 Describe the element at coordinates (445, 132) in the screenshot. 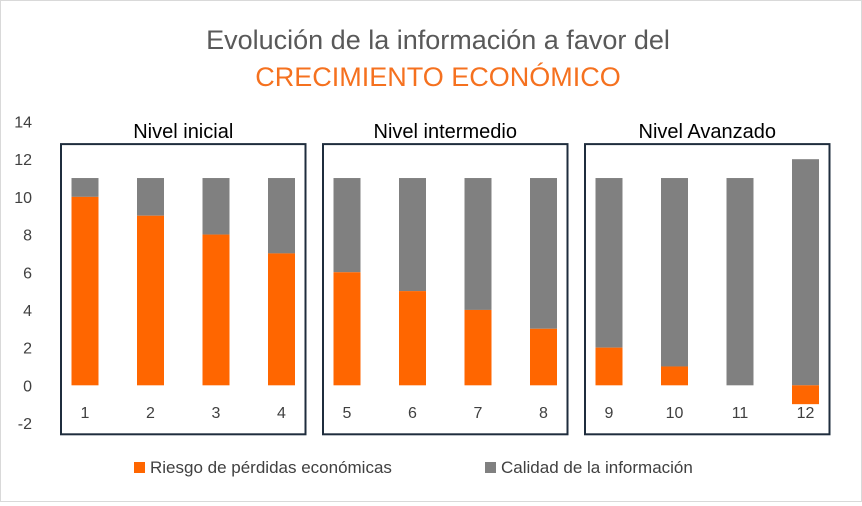

I see `level-label-2: Nivel intermedio` at that location.